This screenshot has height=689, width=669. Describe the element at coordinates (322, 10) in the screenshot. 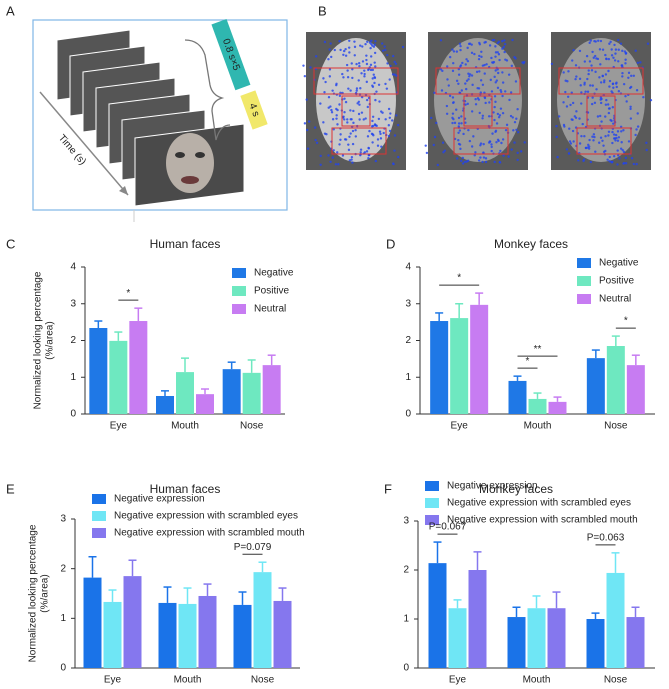

I see `panel-letter: B` at that location.